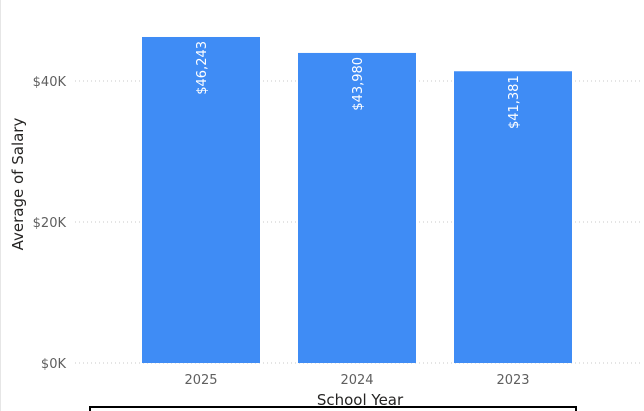 The width and height of the screenshot is (644, 411). What do you see at coordinates (202, 68) in the screenshot?
I see `data-label: $46,243` at bounding box center [202, 68].